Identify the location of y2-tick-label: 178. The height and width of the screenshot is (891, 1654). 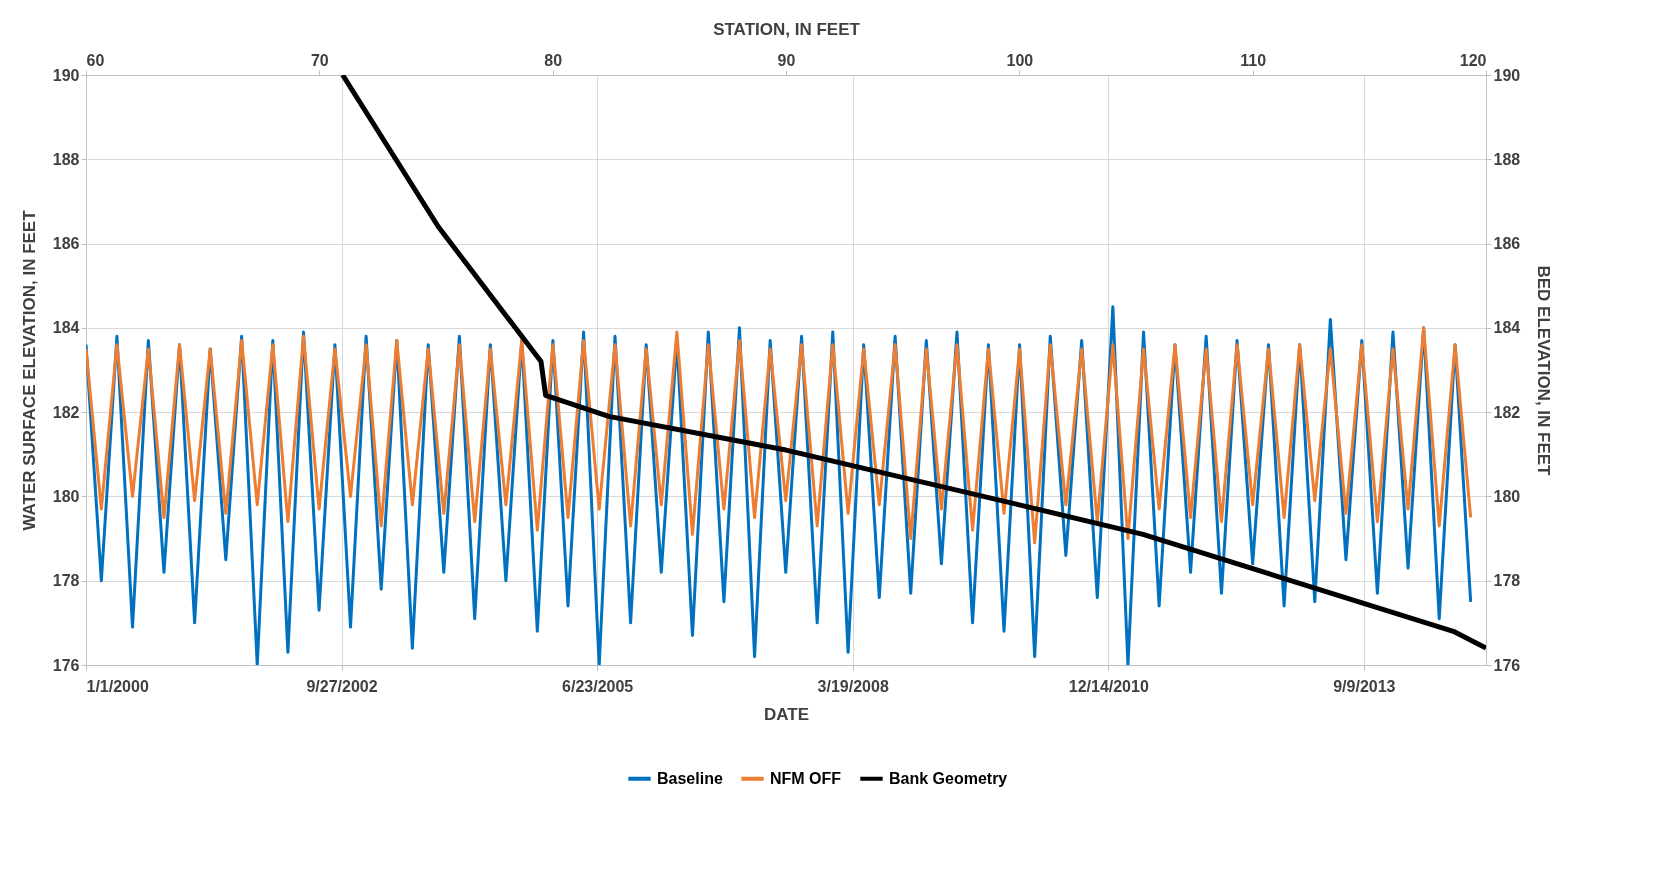
(1507, 581).